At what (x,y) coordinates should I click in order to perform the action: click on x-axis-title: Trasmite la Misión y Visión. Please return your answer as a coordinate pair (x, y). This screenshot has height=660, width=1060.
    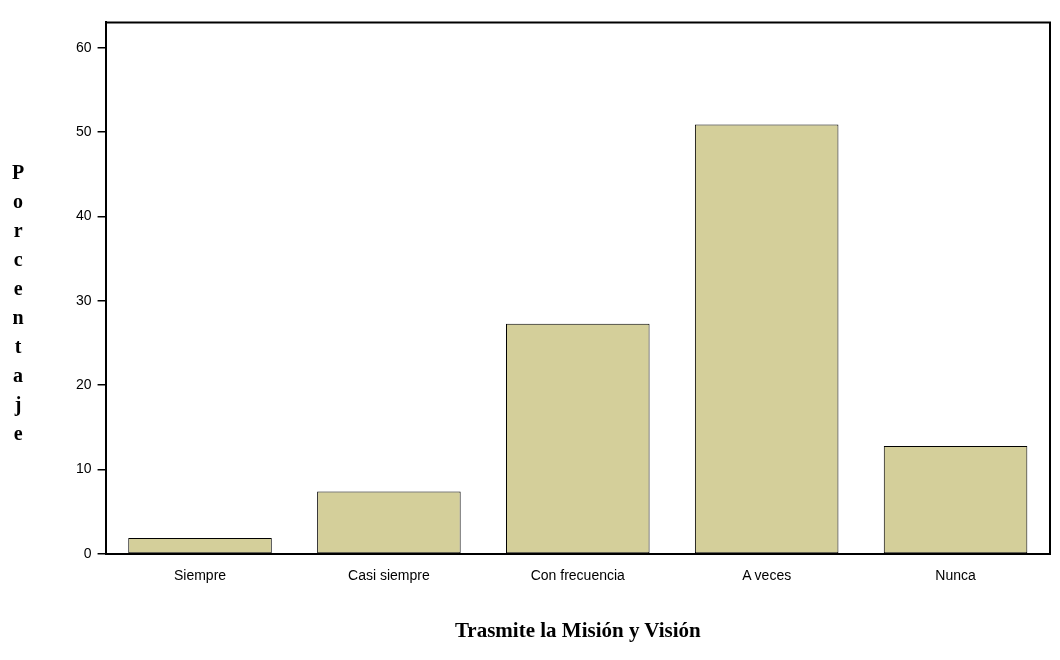
    Looking at the image, I should click on (577, 629).